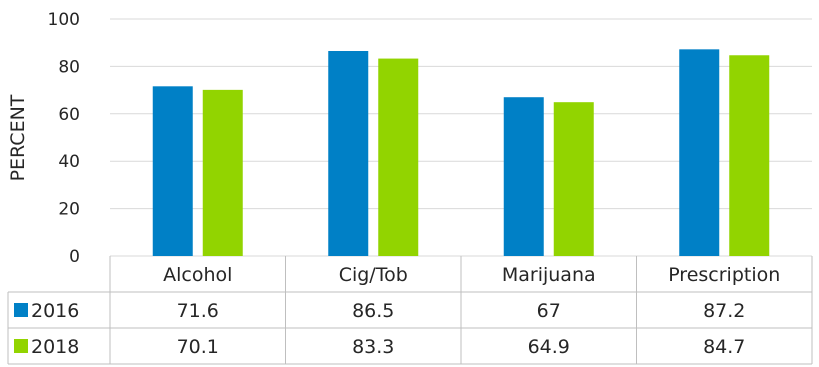 The height and width of the screenshot is (367, 819). What do you see at coordinates (21, 310) in the screenshot?
I see `legend-swatch-2016` at bounding box center [21, 310].